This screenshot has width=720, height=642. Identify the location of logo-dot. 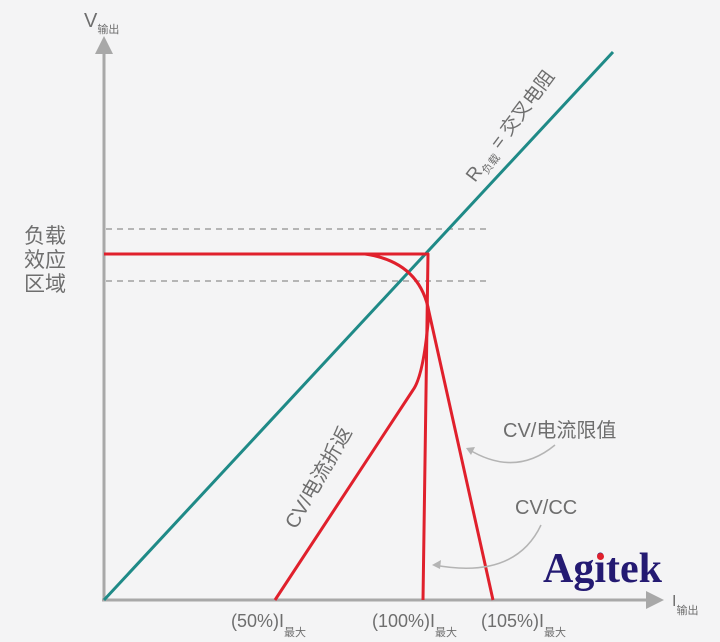
(600, 556).